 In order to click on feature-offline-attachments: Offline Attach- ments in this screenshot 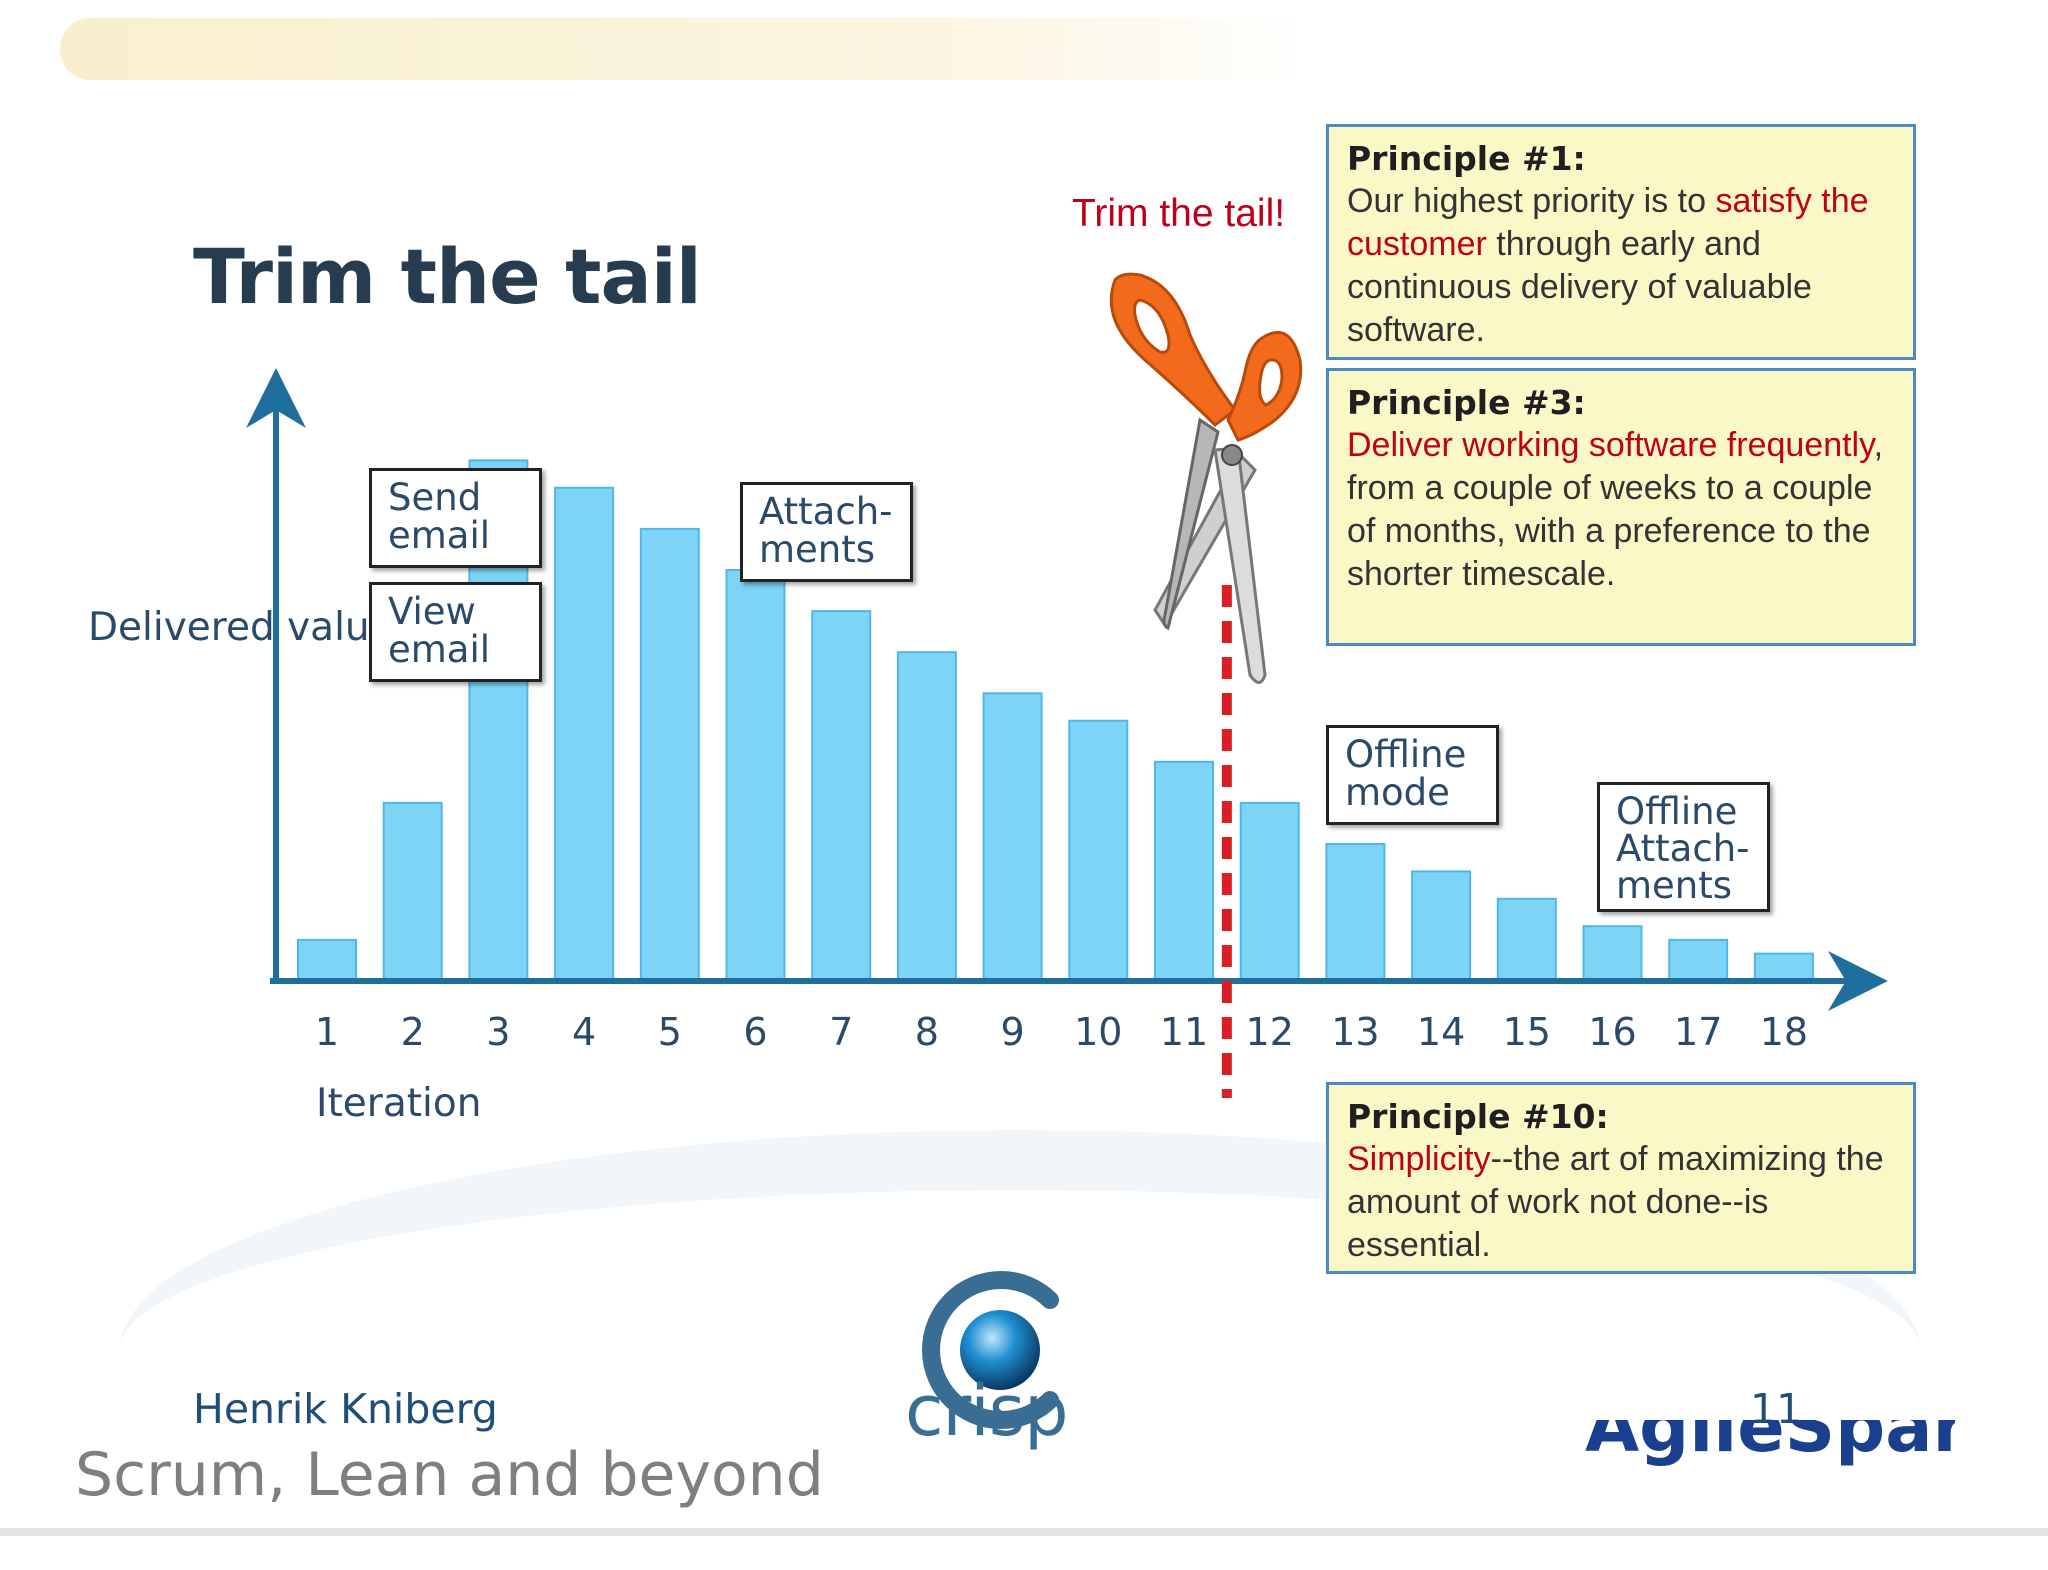, I will do `click(1683, 847)`.